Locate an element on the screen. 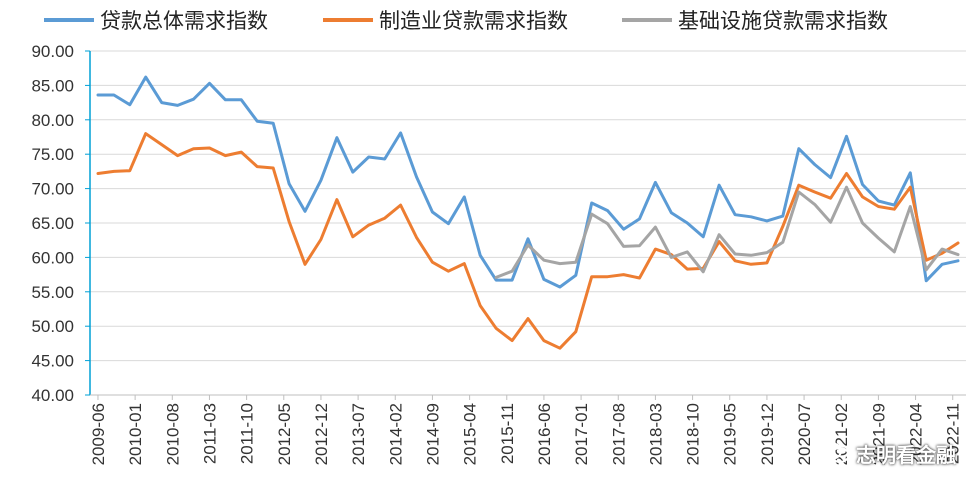 The image size is (978, 498). x-tick-label: 2017-08 is located at coordinates (618, 434).